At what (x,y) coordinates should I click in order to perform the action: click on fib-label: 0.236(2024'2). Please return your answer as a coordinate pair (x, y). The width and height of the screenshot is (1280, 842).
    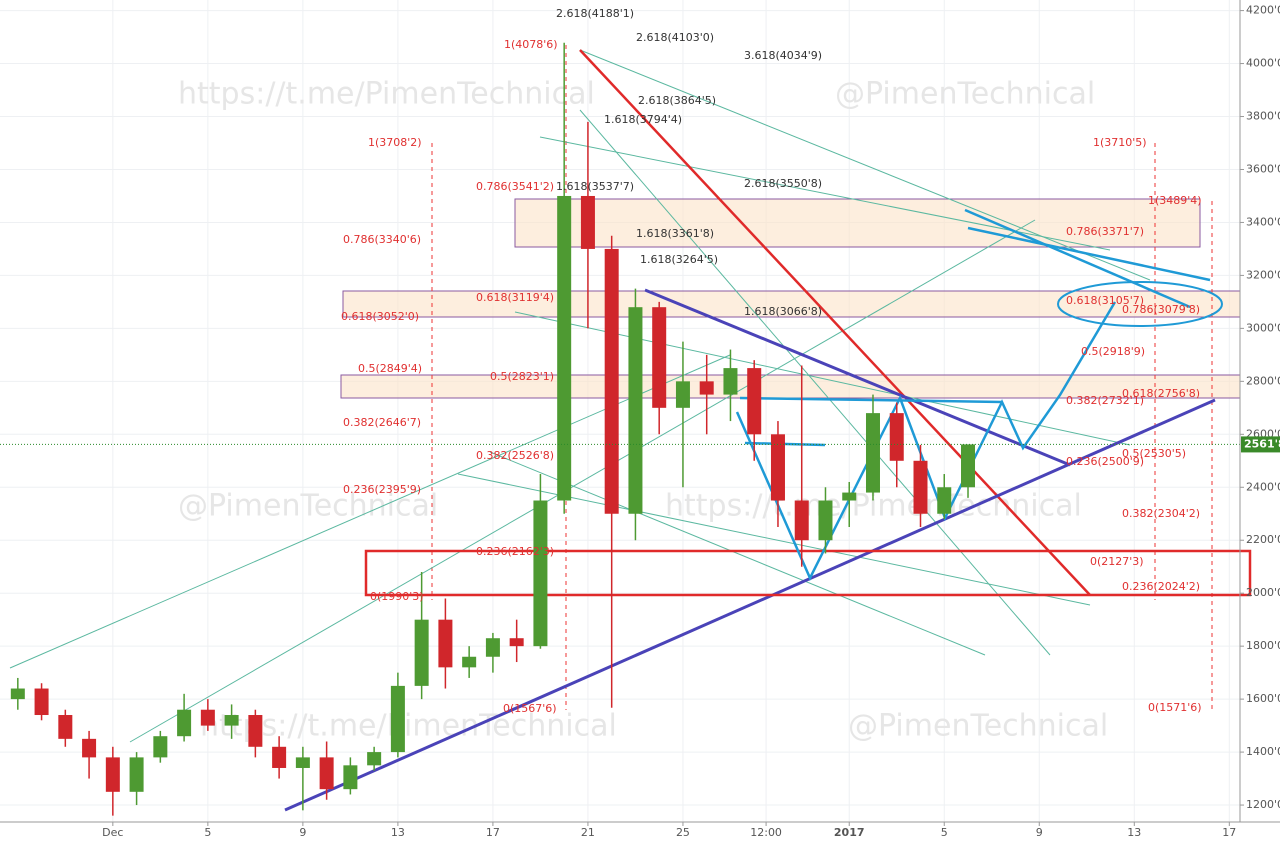
    Looking at the image, I should click on (1161, 586).